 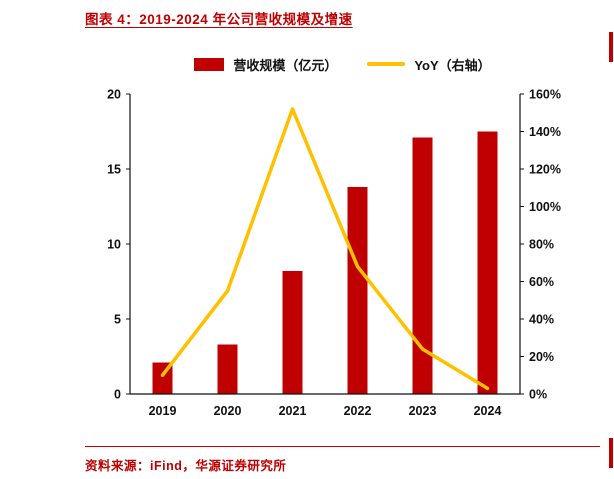 What do you see at coordinates (228, 410) in the screenshot?
I see `x-axis-category-label: 2020` at bounding box center [228, 410].